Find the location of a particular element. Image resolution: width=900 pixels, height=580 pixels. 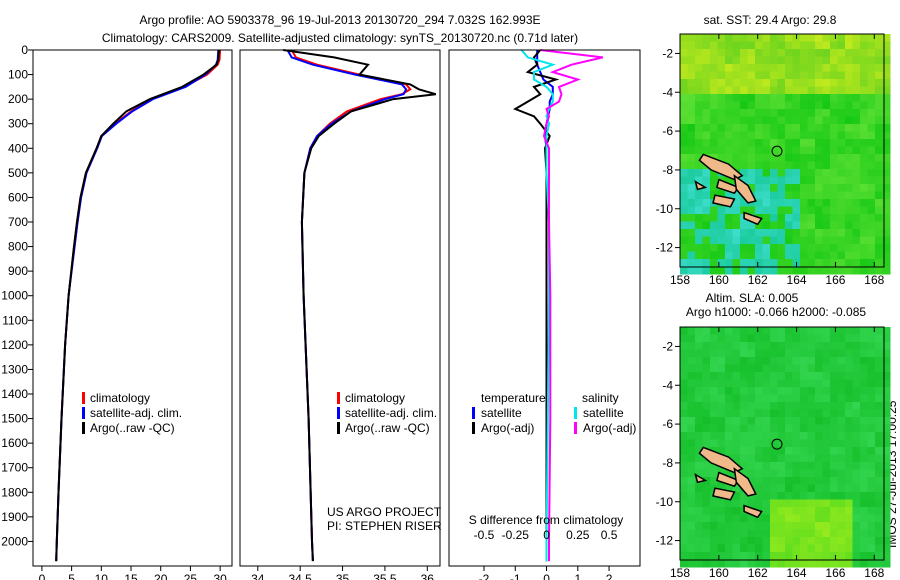

y-tick-label: 300 is located at coordinates (18, 124).